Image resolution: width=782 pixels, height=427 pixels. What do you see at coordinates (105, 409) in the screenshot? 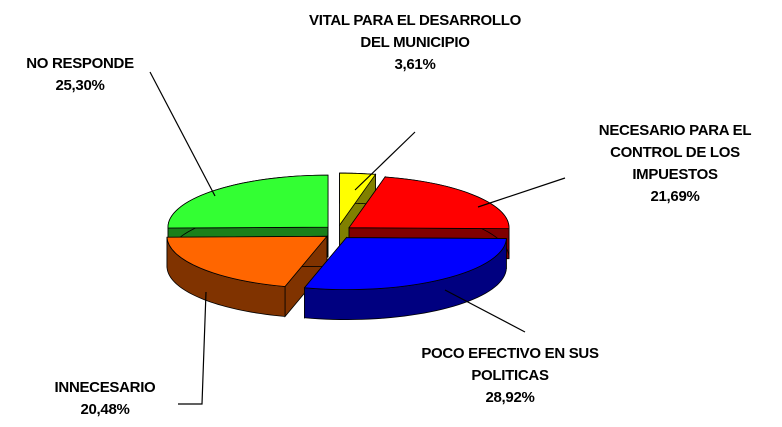
I see `value-label: 20,48%` at bounding box center [105, 409].